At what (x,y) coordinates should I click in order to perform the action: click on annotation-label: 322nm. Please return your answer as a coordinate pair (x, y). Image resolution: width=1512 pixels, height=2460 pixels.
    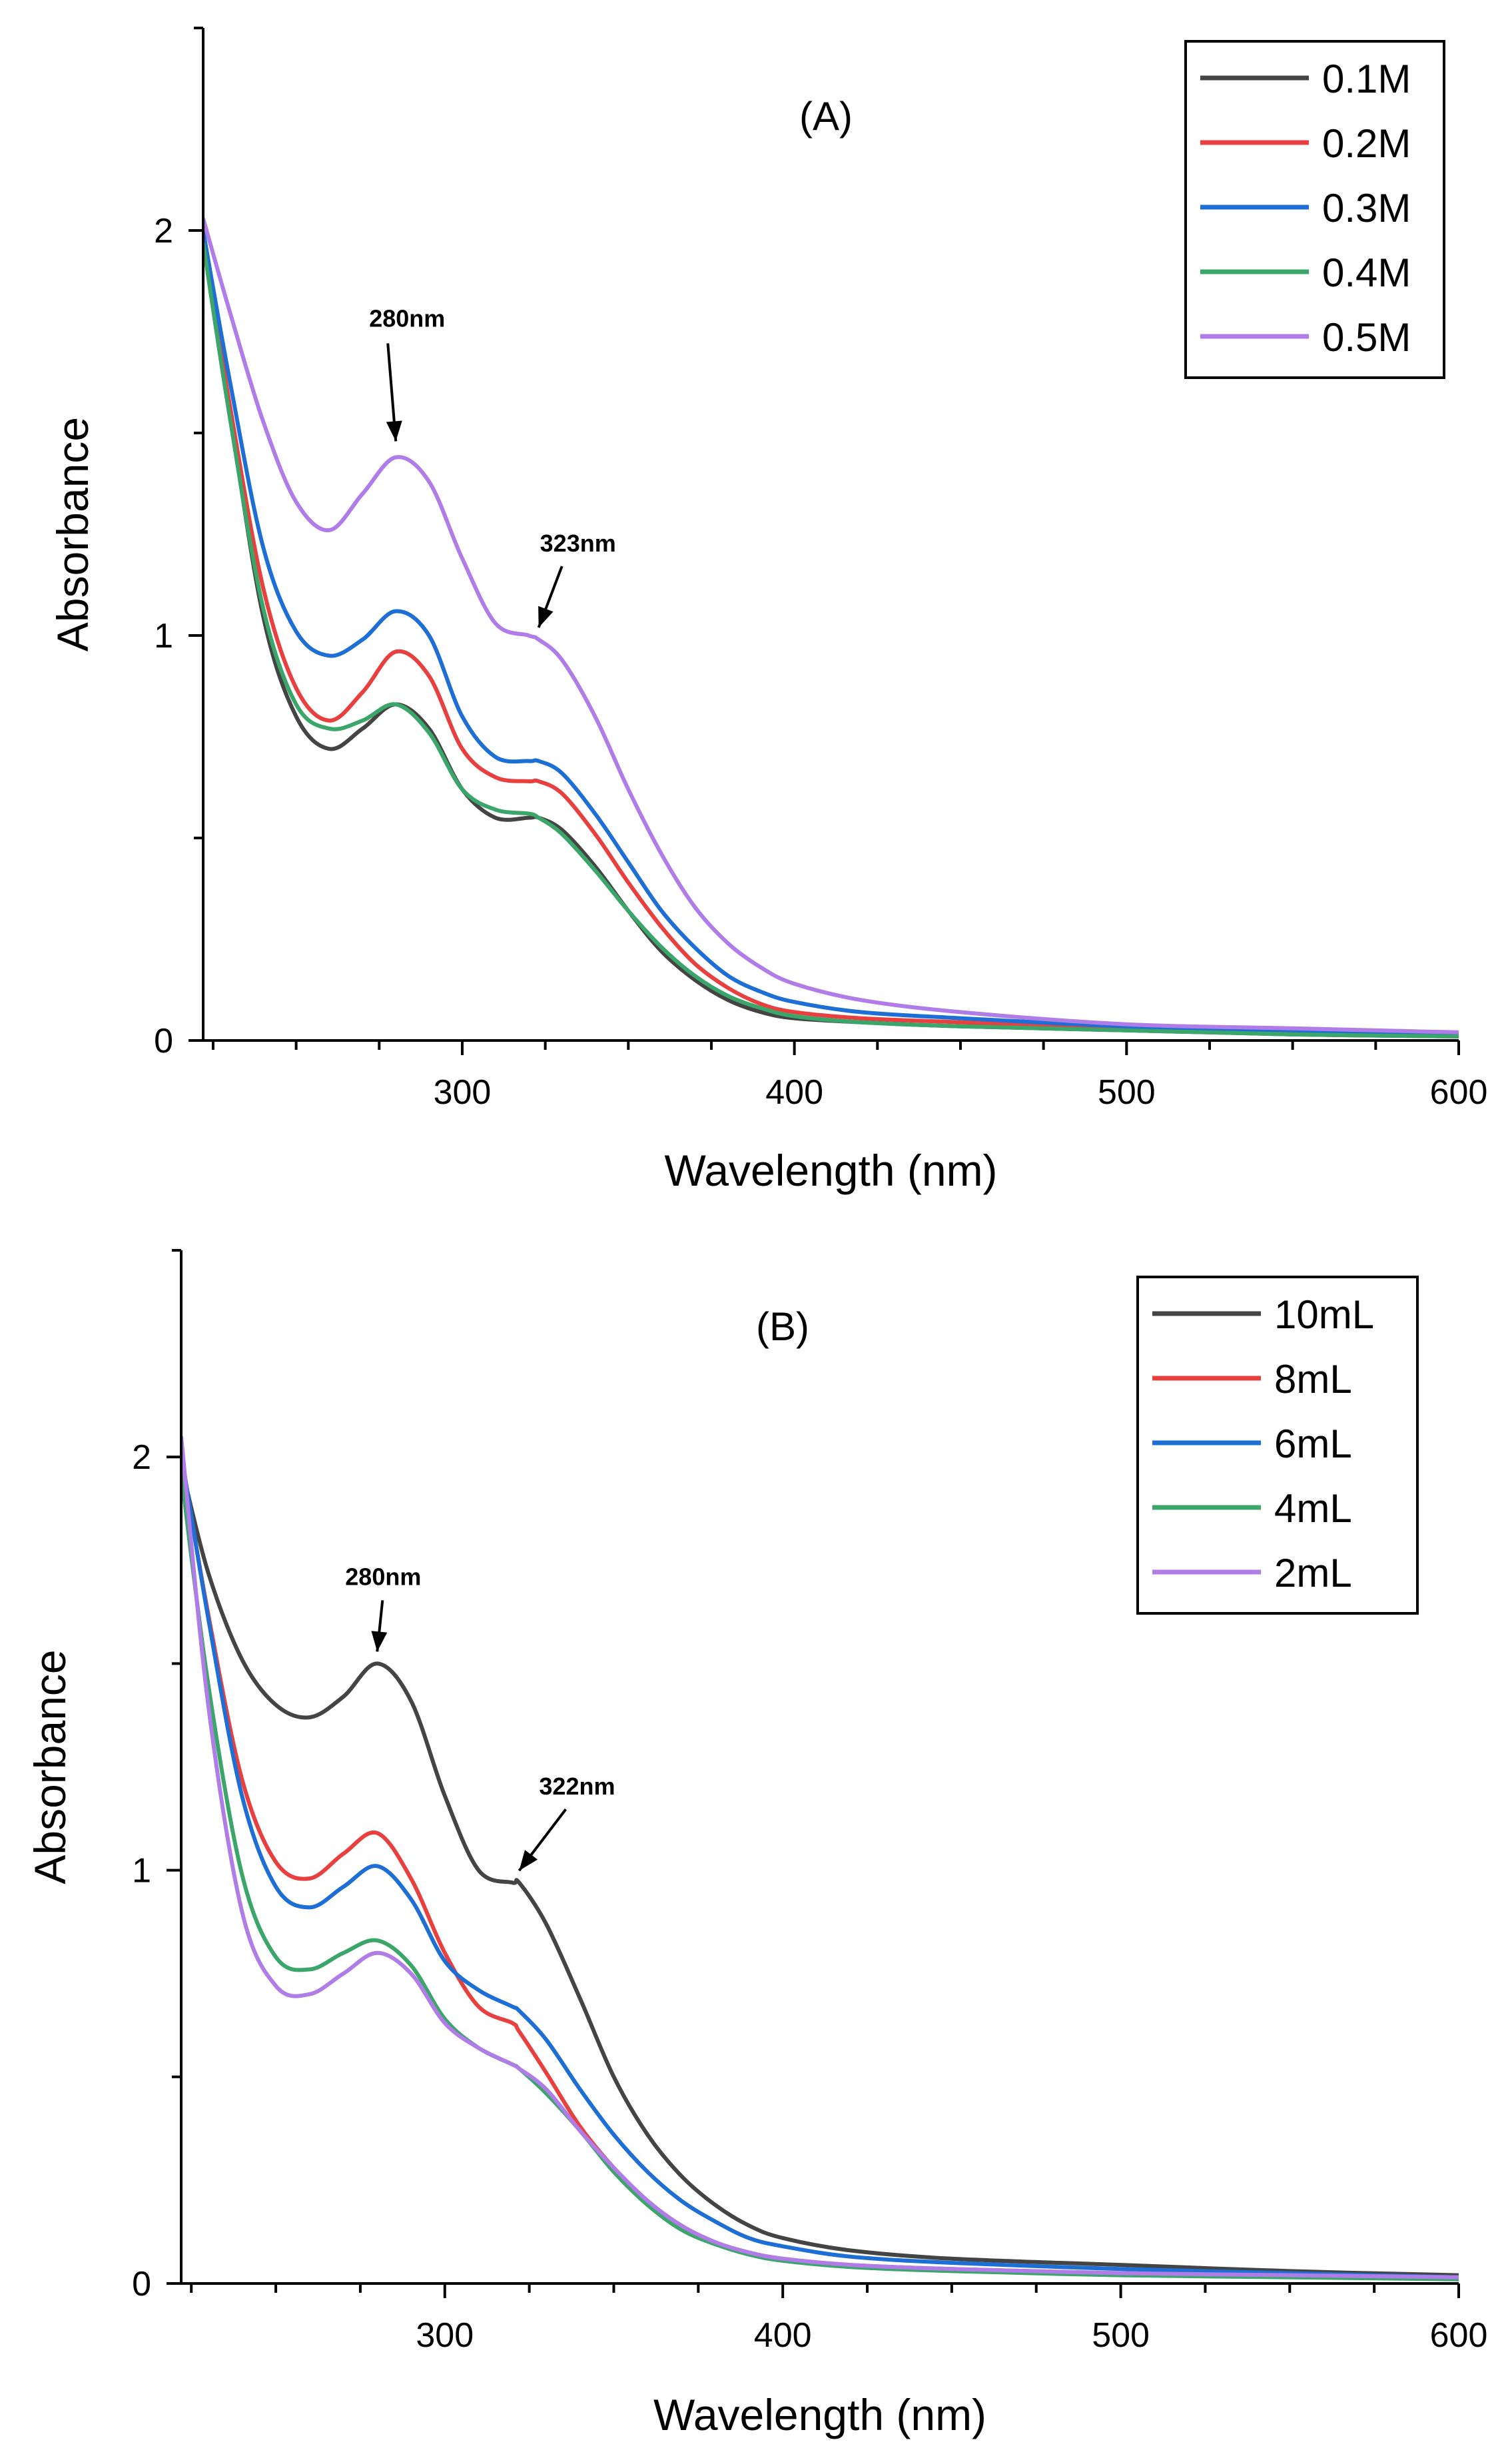
    Looking at the image, I should click on (577, 1786).